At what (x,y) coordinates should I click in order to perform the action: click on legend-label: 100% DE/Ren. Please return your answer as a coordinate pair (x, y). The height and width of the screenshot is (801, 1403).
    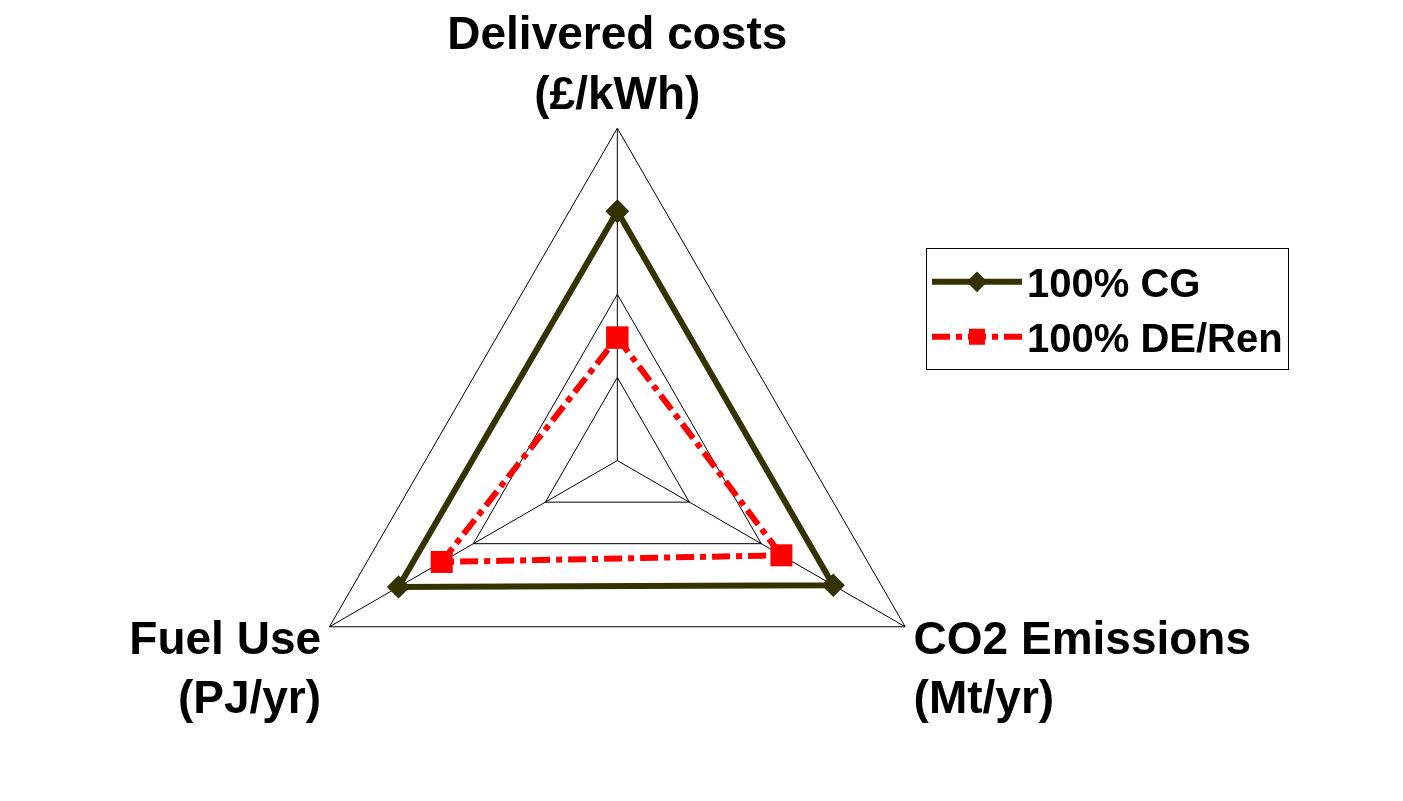
    Looking at the image, I should click on (1154, 338).